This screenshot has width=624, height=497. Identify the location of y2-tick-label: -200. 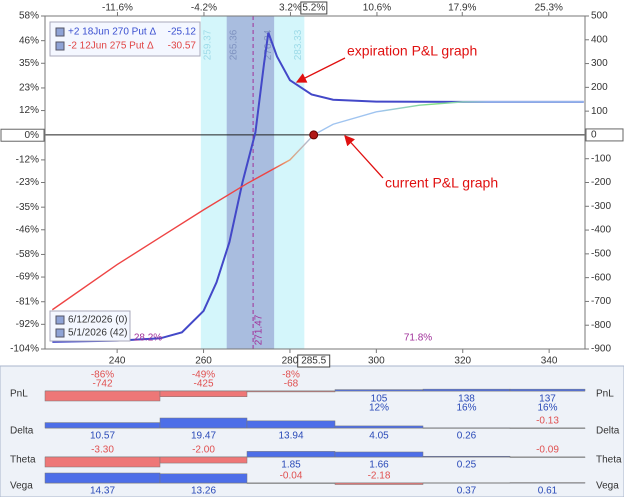
(601, 182).